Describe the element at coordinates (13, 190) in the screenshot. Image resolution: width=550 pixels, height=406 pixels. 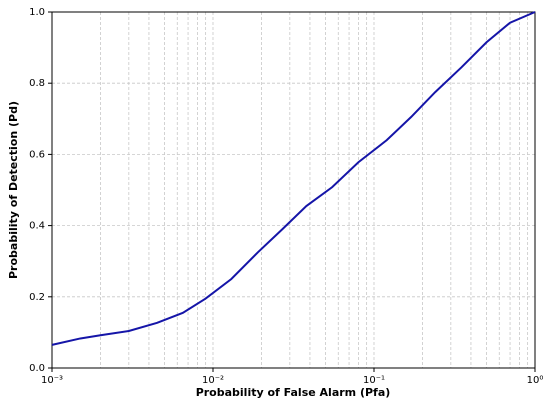
I see `y-axis-label: Probability of Detection (Pd)` at that location.